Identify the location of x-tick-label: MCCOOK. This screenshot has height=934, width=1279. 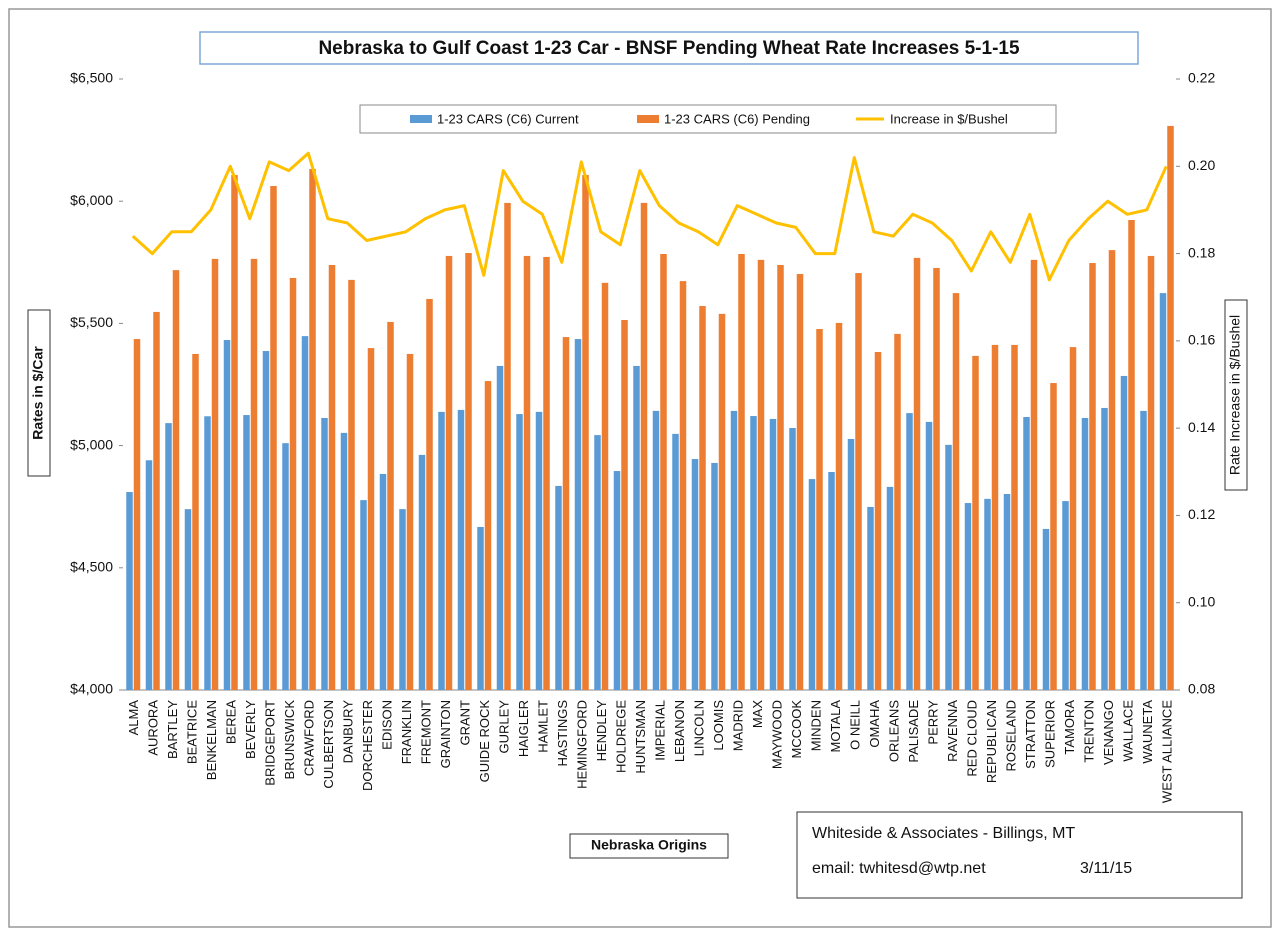
(796, 729).